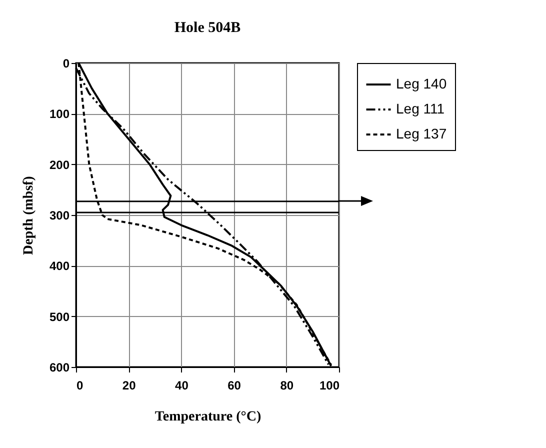  Describe the element at coordinates (421, 134) in the screenshot. I see `legend-label: Leg 137` at that location.